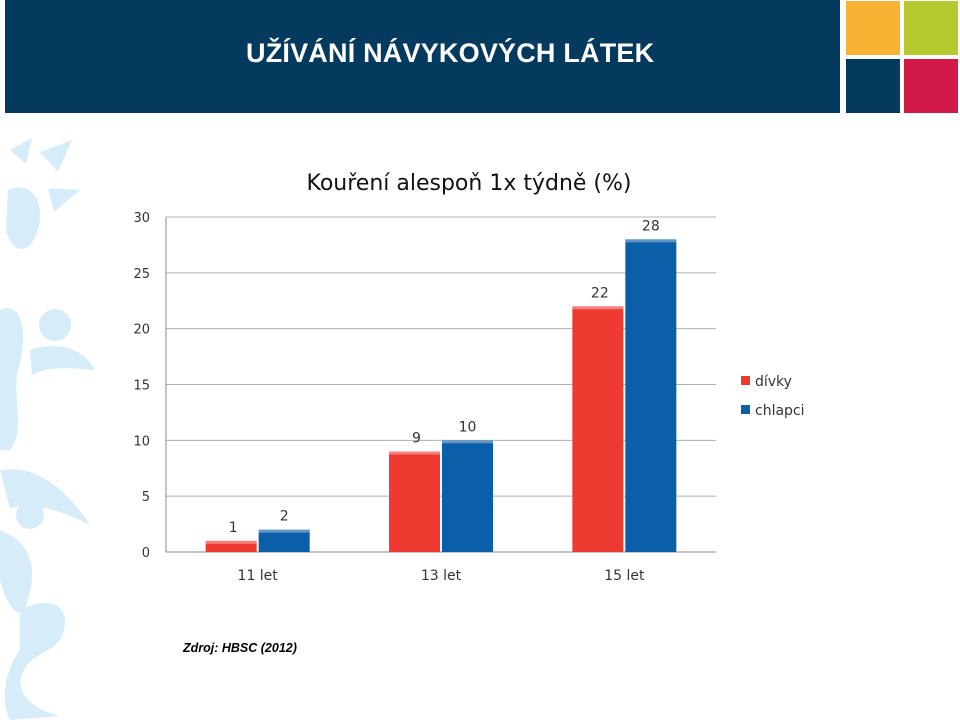  I want to click on accent-square-red, so click(931, 86).